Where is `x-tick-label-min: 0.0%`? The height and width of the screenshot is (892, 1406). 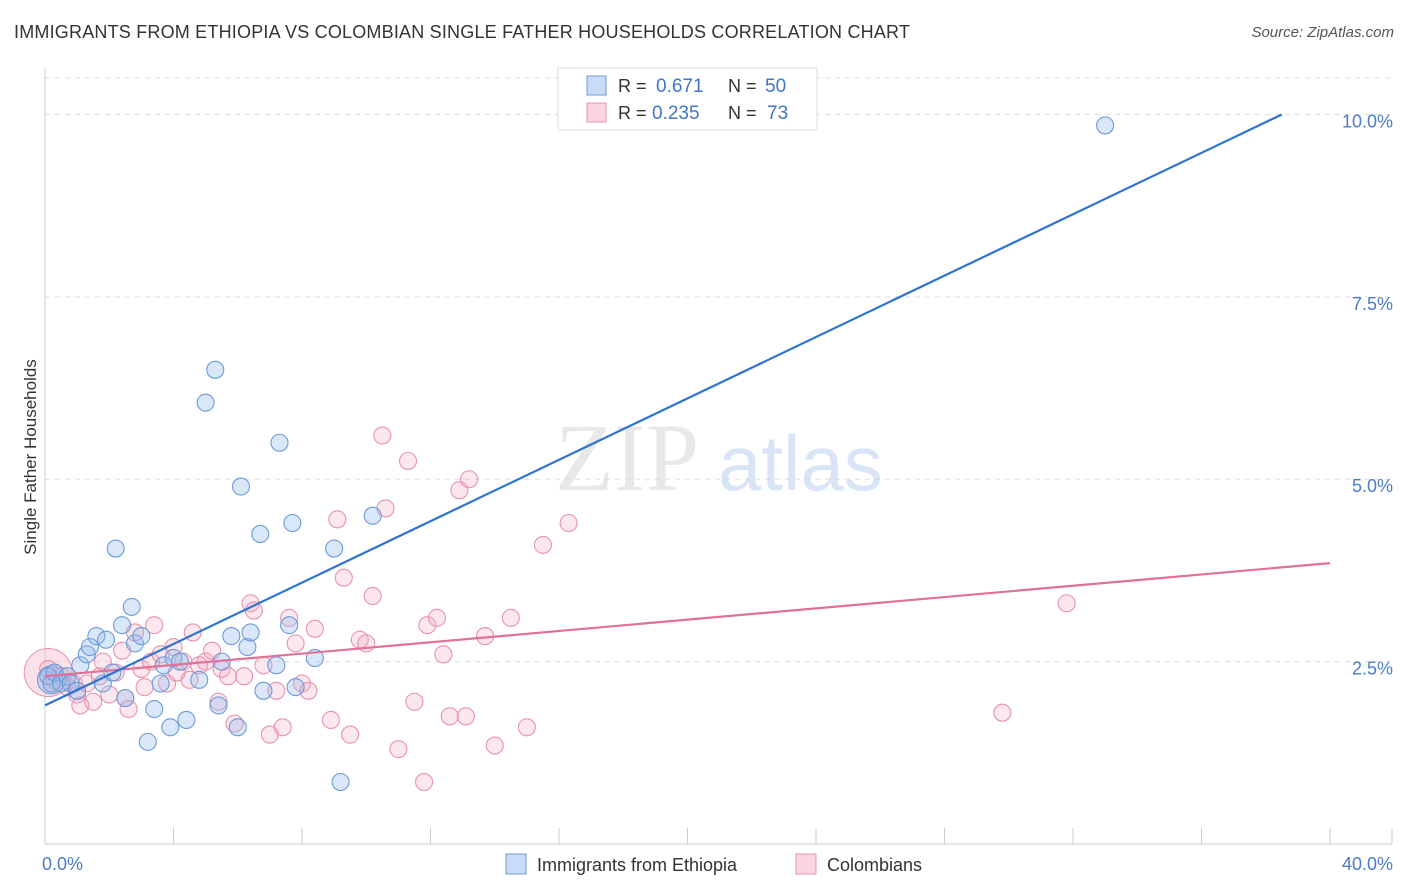 x-tick-label-min: 0.0% is located at coordinates (62, 864).